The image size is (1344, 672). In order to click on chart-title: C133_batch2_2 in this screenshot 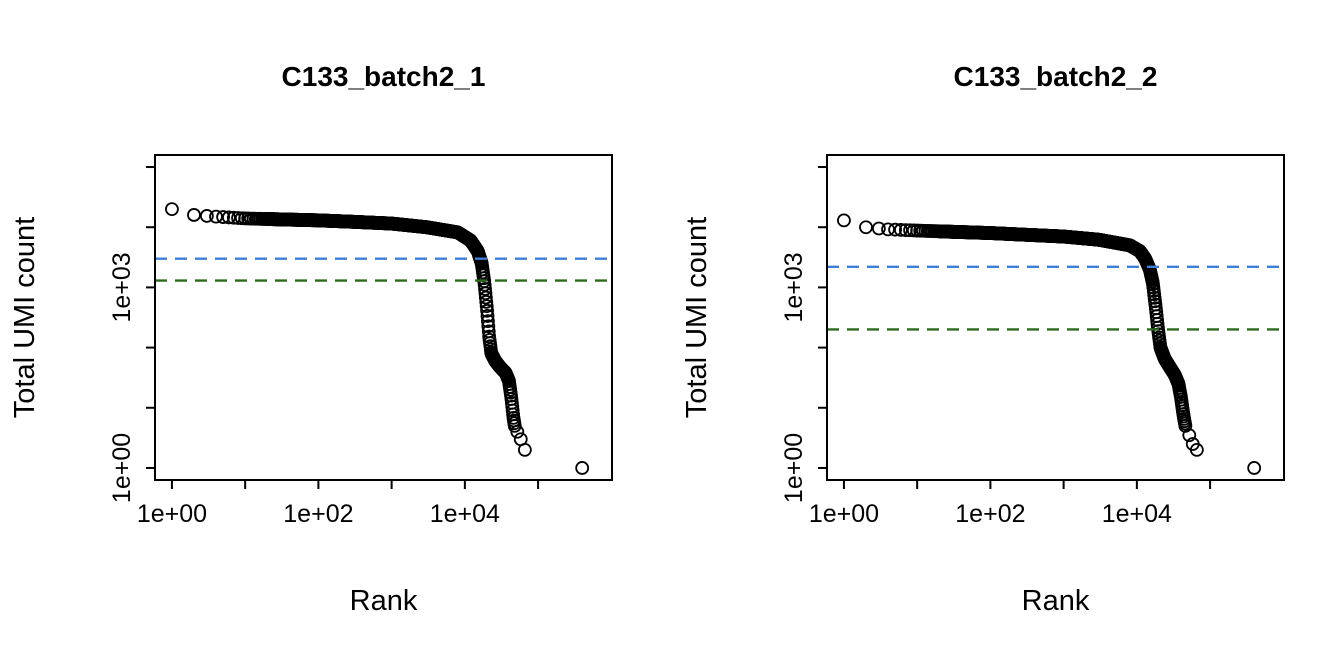, I will do `click(1056, 76)`.